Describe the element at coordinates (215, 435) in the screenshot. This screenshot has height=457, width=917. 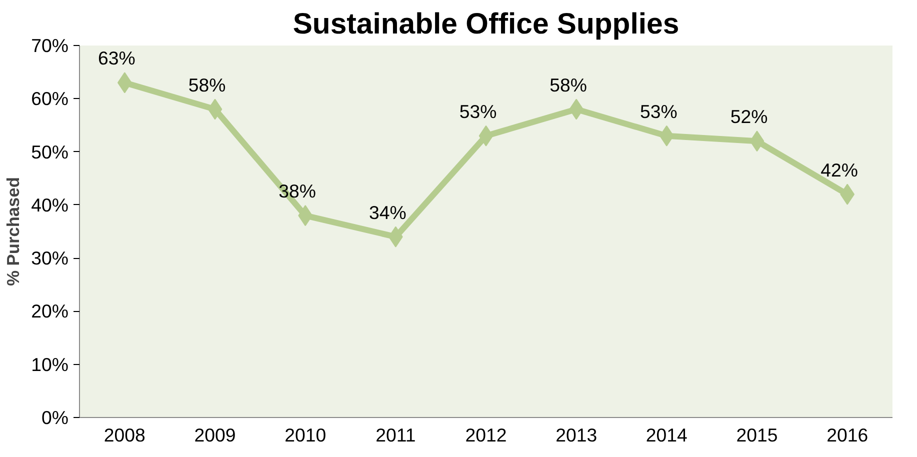
I see `x-tick-label: 2009` at that location.